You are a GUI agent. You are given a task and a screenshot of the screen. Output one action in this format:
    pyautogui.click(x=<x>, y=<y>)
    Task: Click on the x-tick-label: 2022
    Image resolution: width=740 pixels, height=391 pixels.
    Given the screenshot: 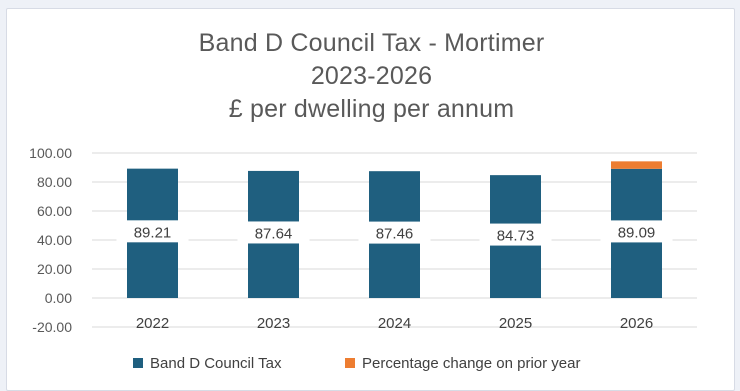 What is the action you would take?
    pyautogui.click(x=152, y=323)
    